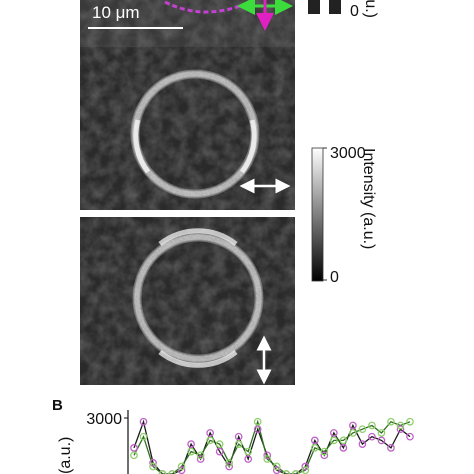  What do you see at coordinates (368, 198) in the screenshot?
I see `colorbar-label: Intensity (a.u.)` at bounding box center [368, 198].